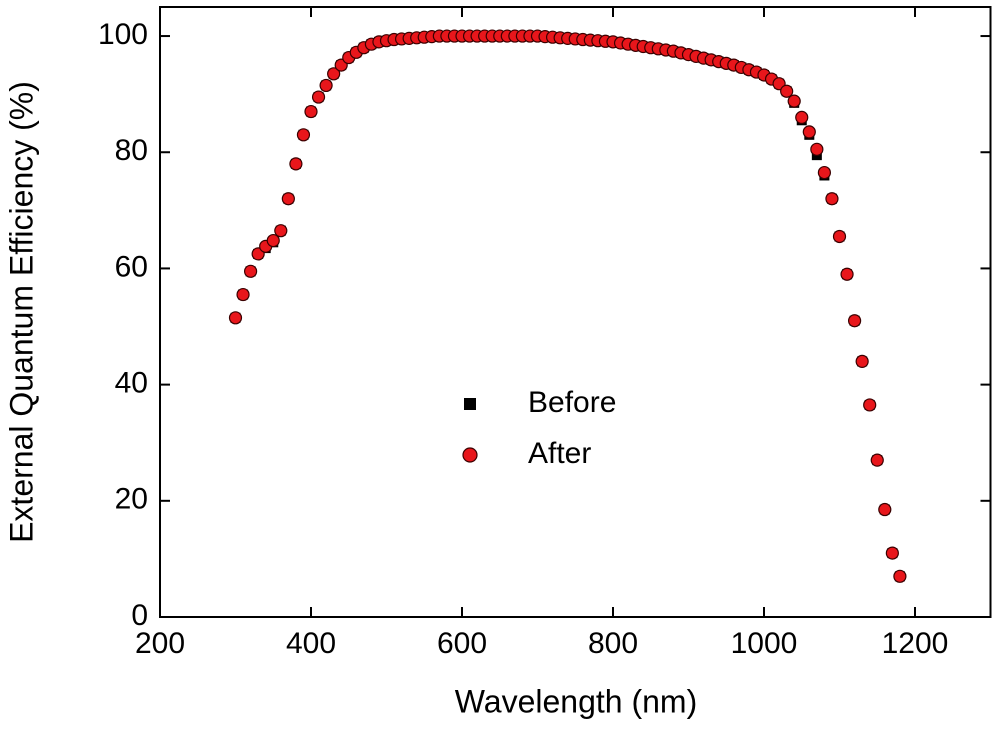 The image size is (1000, 729). I want to click on y-tick-label: 80, so click(131, 150).